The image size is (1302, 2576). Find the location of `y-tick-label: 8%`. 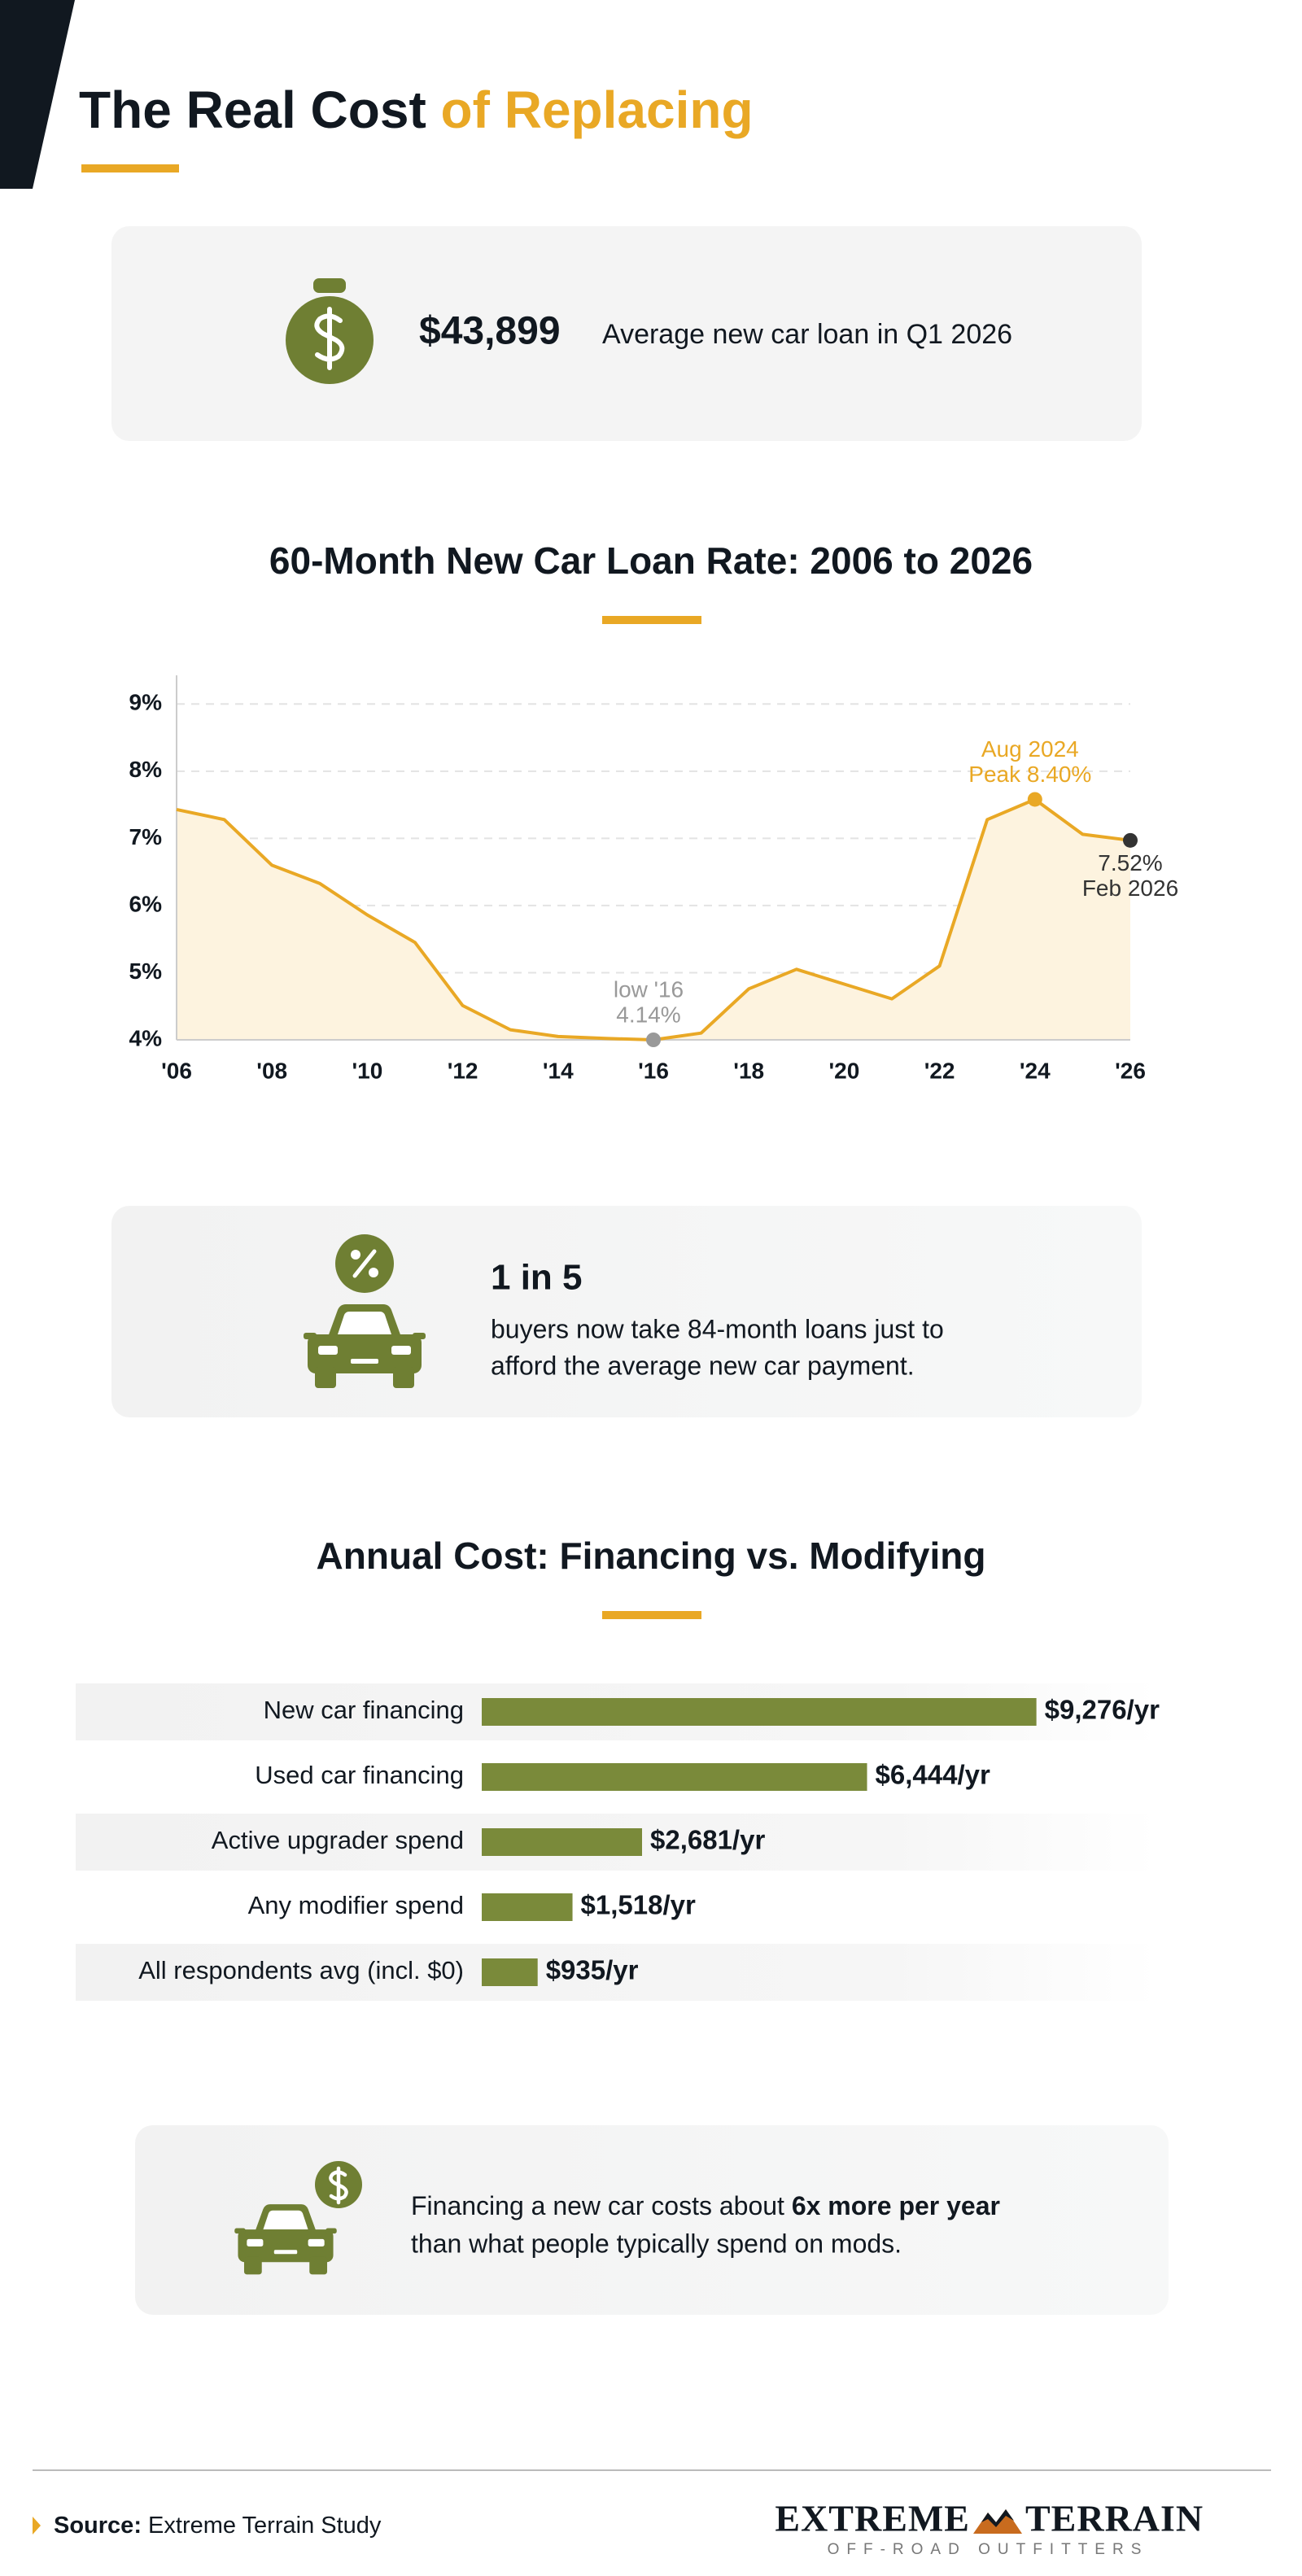

y-tick-label: 8% is located at coordinates (146, 769).